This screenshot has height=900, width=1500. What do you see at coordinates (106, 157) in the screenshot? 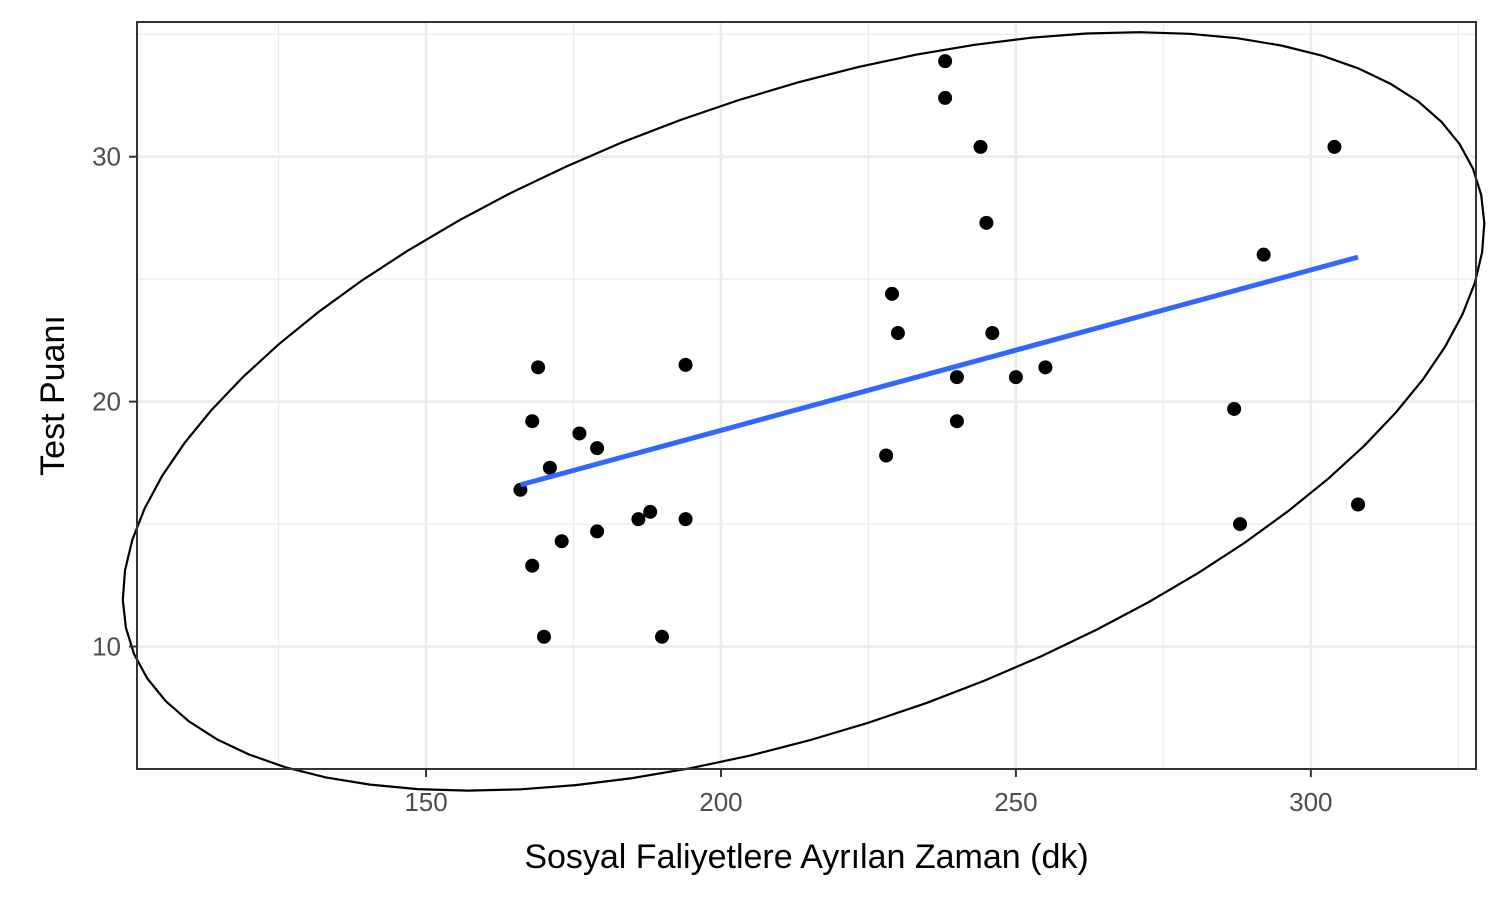
I see `y-tick-label: 30` at bounding box center [106, 157].